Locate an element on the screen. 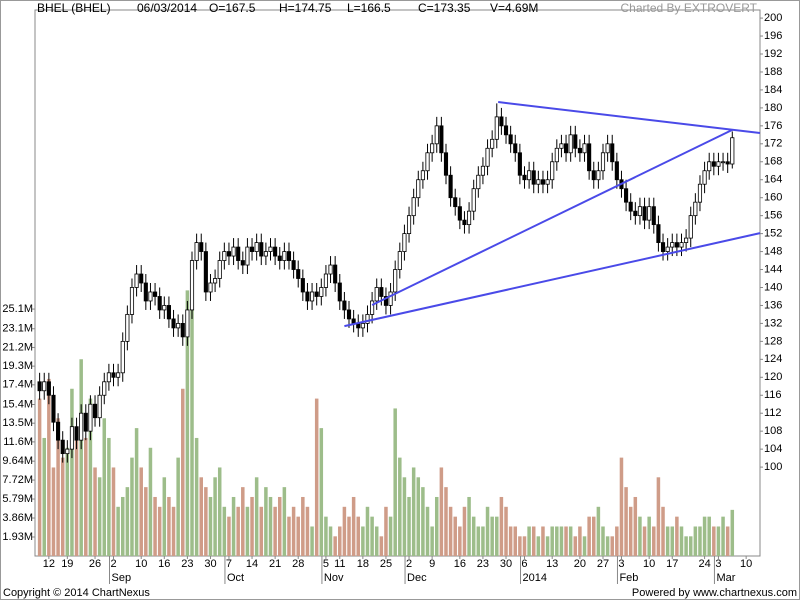 This screenshot has width=800, height=600. x-tick-label: 17 is located at coordinates (672, 564).